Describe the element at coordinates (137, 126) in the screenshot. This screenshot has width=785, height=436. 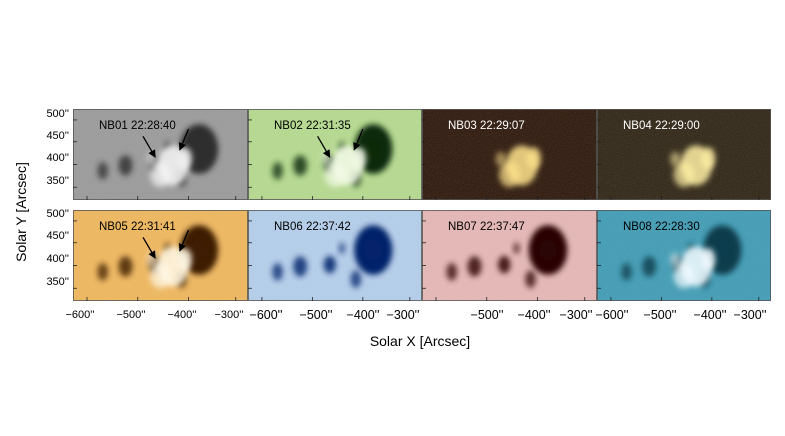
I see `panel-label: NB01 22:28:40` at that location.